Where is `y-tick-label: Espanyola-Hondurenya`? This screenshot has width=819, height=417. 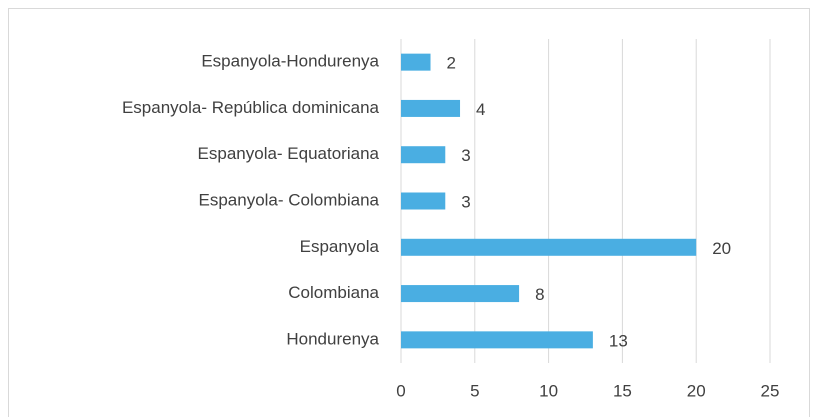
y-tick-label: Espanyola-Hondurenya is located at coordinates (290, 61).